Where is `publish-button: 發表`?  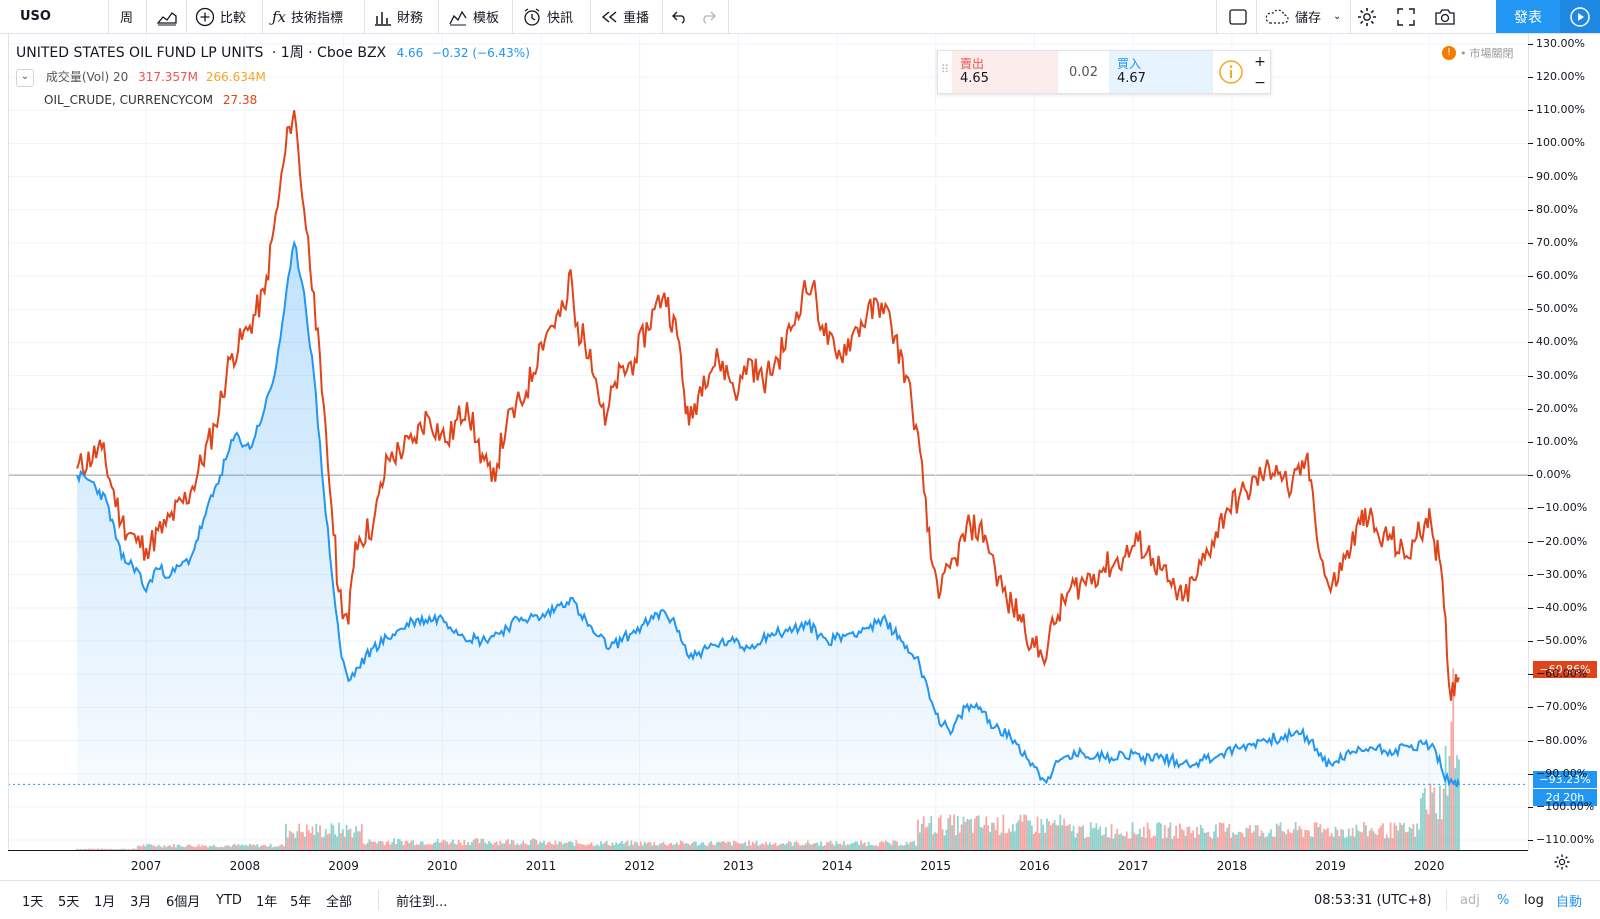
publish-button: 發表 is located at coordinates (1528, 16).